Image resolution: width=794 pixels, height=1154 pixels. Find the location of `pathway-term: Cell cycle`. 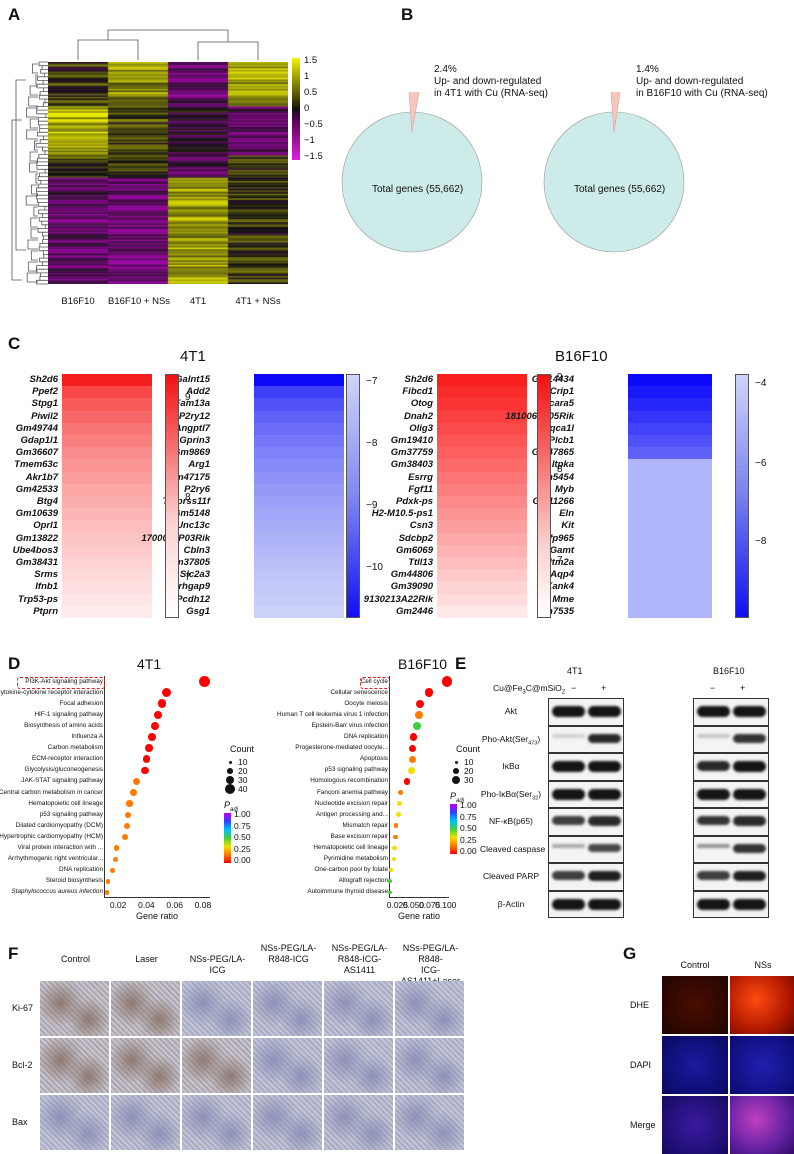

pathway-term: Cell cycle is located at coordinates (374, 681).